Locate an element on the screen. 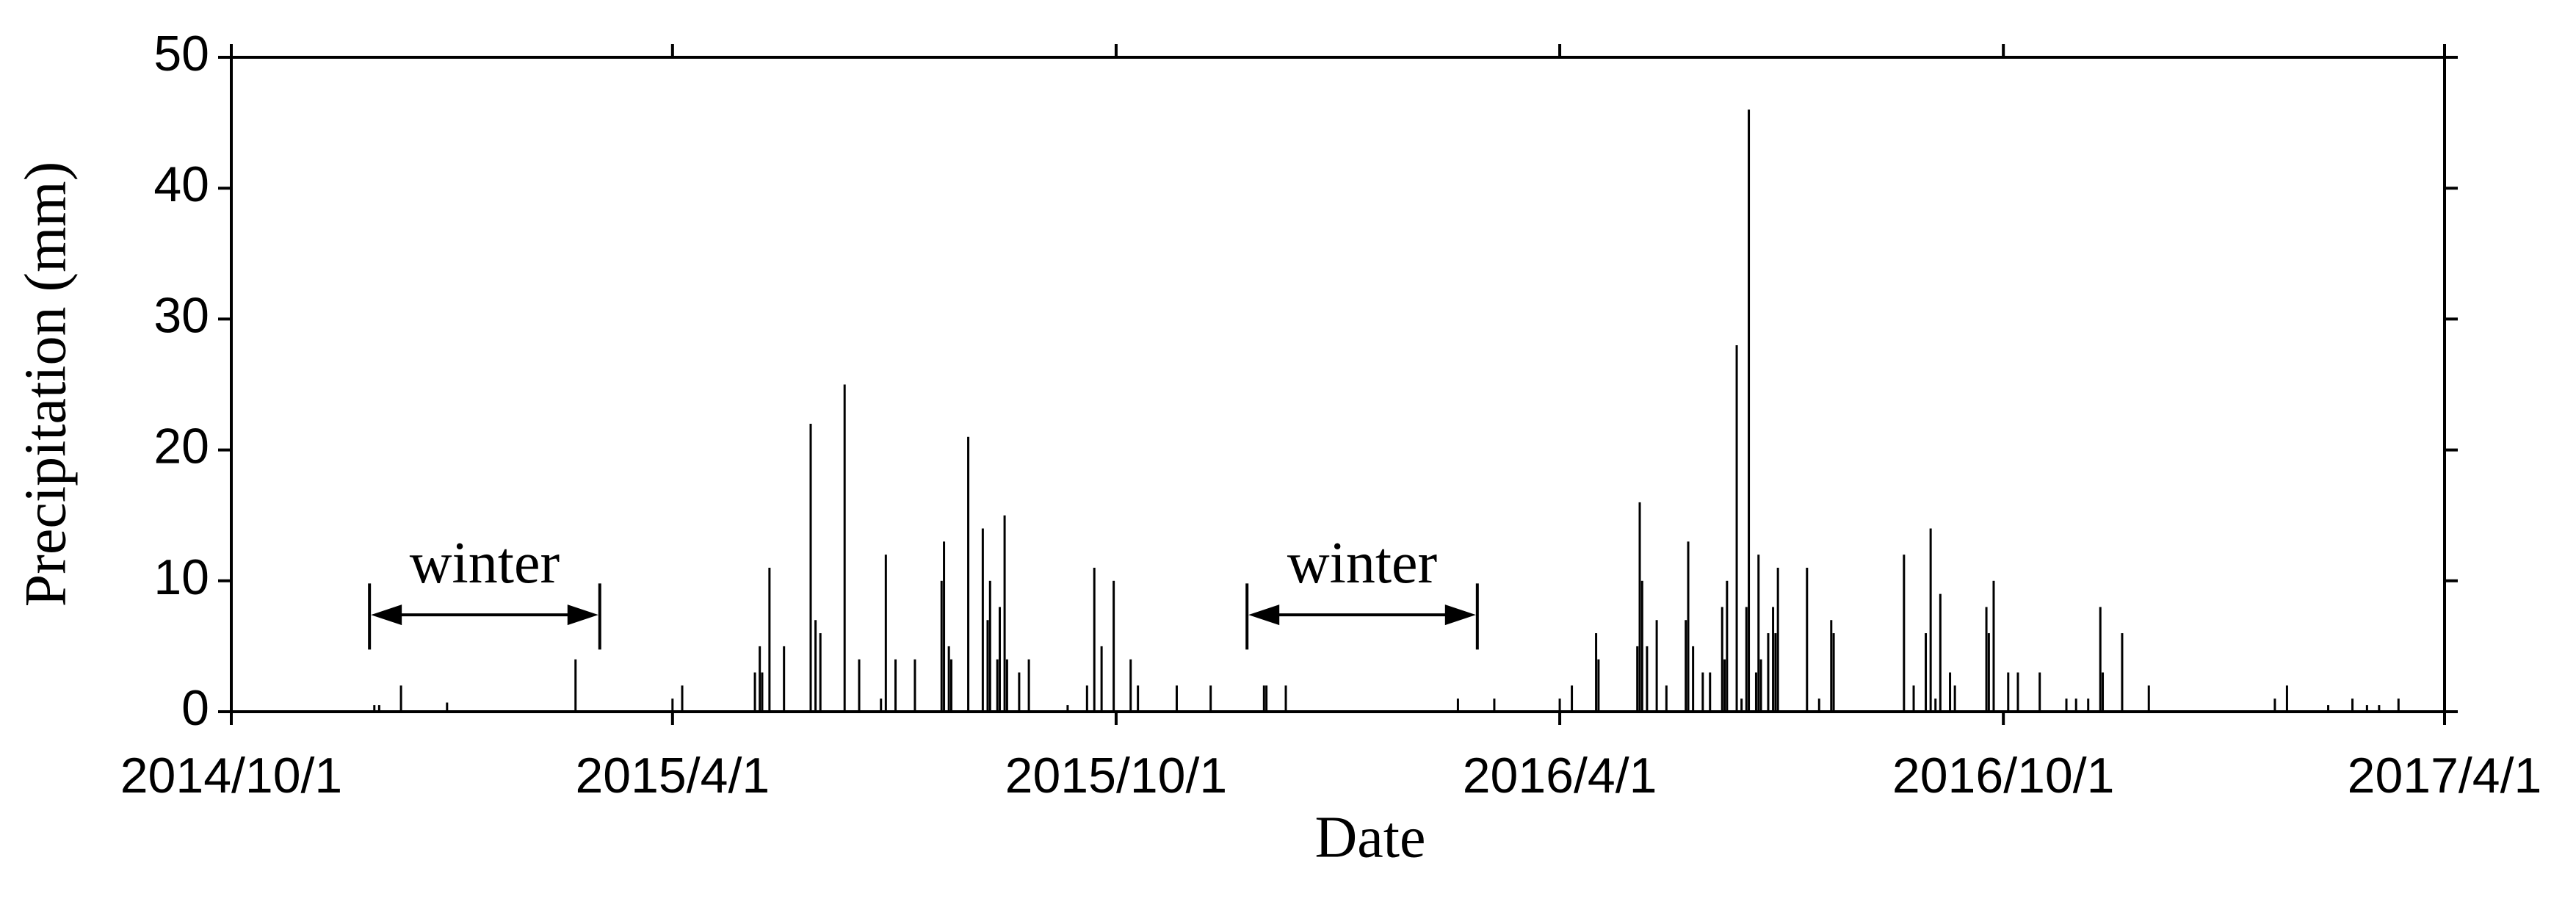 The image size is (2576, 899). y-tick-label: 10 is located at coordinates (181, 577).